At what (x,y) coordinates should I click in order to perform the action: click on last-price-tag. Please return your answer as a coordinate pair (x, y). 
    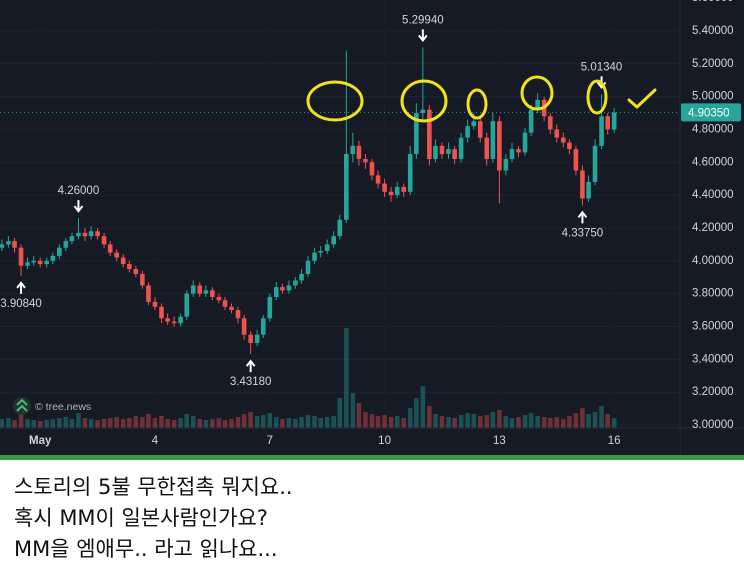
    Looking at the image, I should click on (711, 112).